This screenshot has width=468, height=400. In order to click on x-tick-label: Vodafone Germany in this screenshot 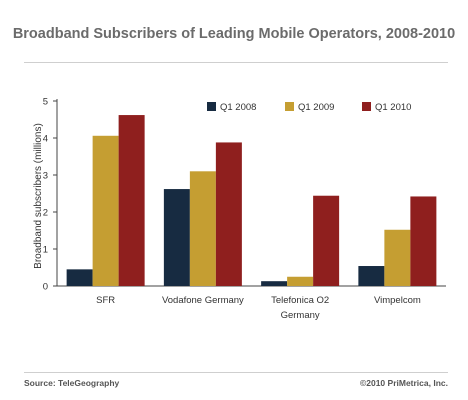, I will do `click(203, 300)`.